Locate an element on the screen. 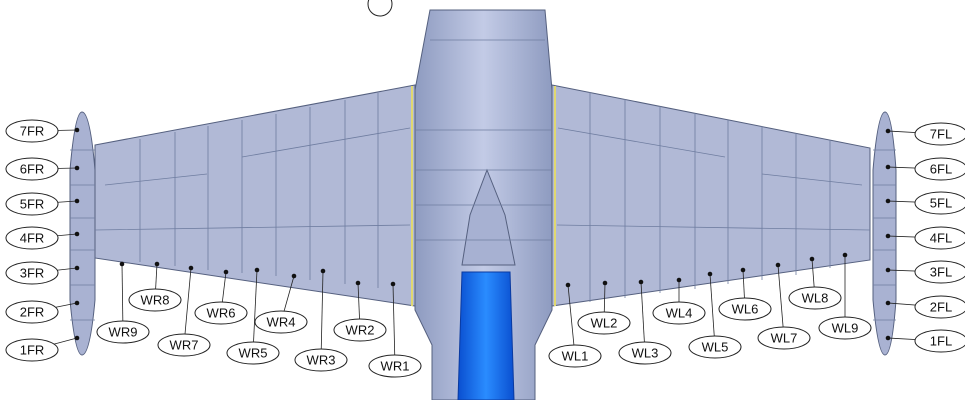 The image size is (965, 400). callout: WR3 is located at coordinates (321, 360).